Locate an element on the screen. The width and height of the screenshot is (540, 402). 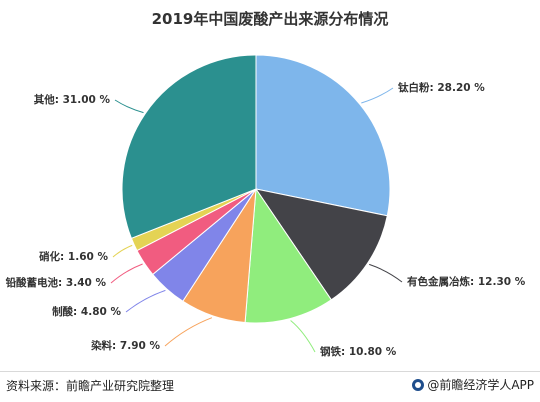
slice-label-1: 有色金属冶炼: 12.30 % is located at coordinates (466, 281).